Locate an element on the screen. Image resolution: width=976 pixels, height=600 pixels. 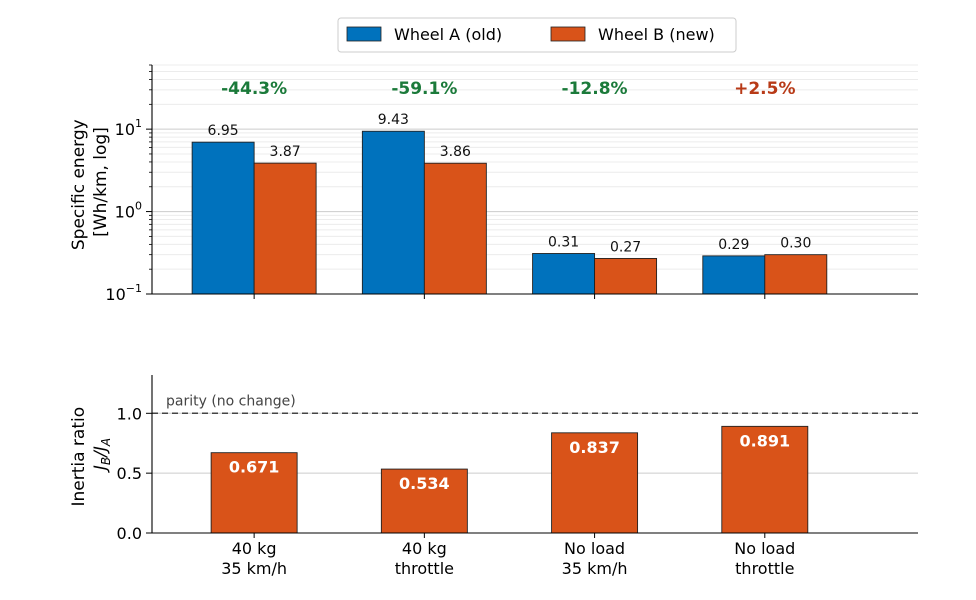
bottom-bar-value-label: 0.534 is located at coordinates (424, 483).